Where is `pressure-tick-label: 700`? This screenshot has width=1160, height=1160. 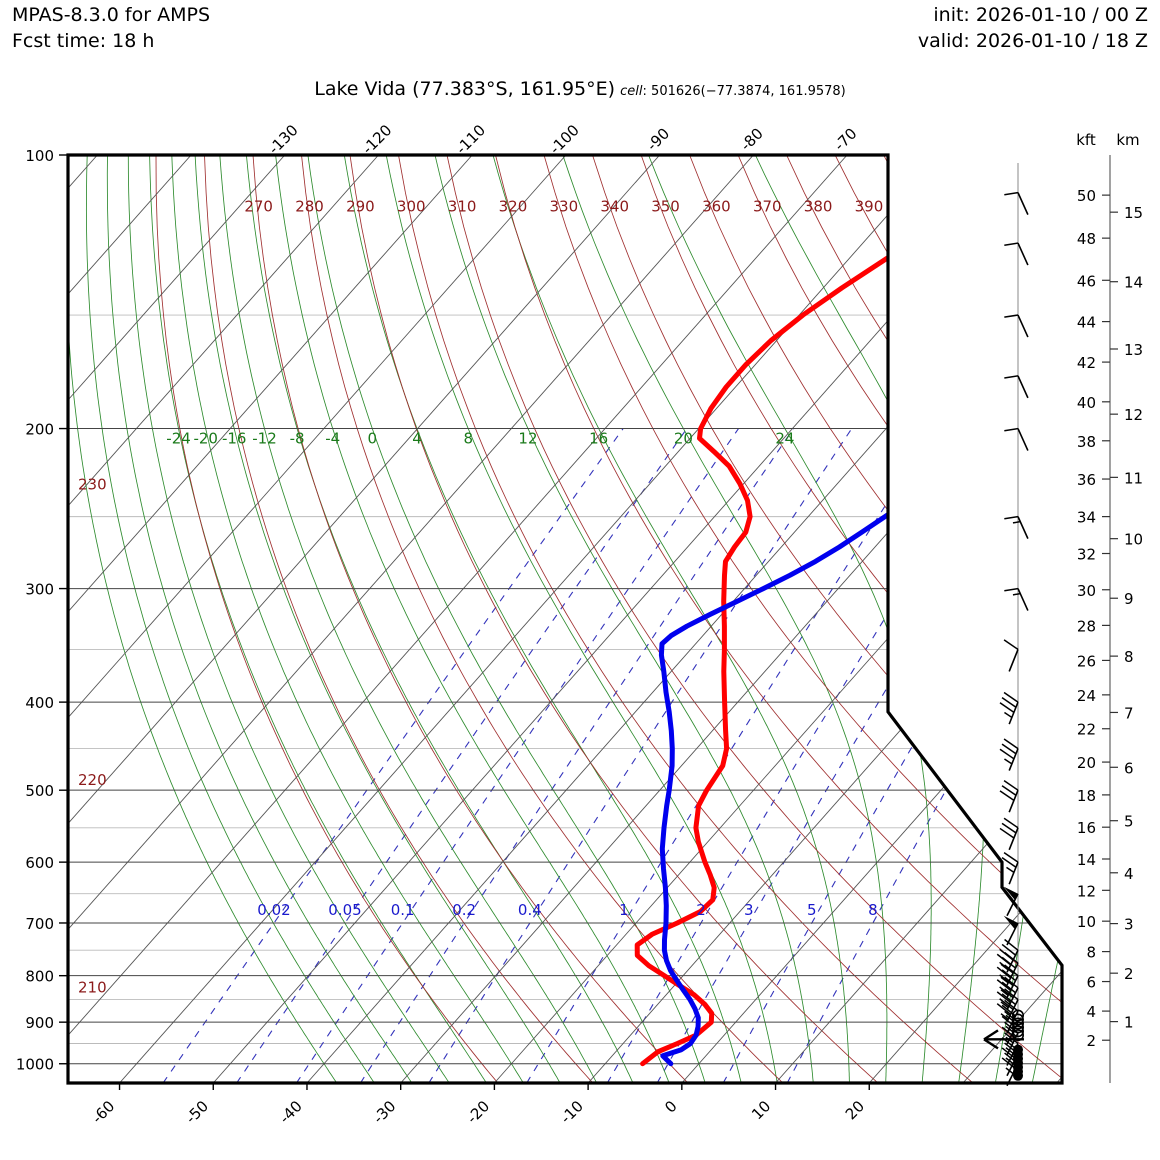 pressure-tick-label: 700 is located at coordinates (39, 924).